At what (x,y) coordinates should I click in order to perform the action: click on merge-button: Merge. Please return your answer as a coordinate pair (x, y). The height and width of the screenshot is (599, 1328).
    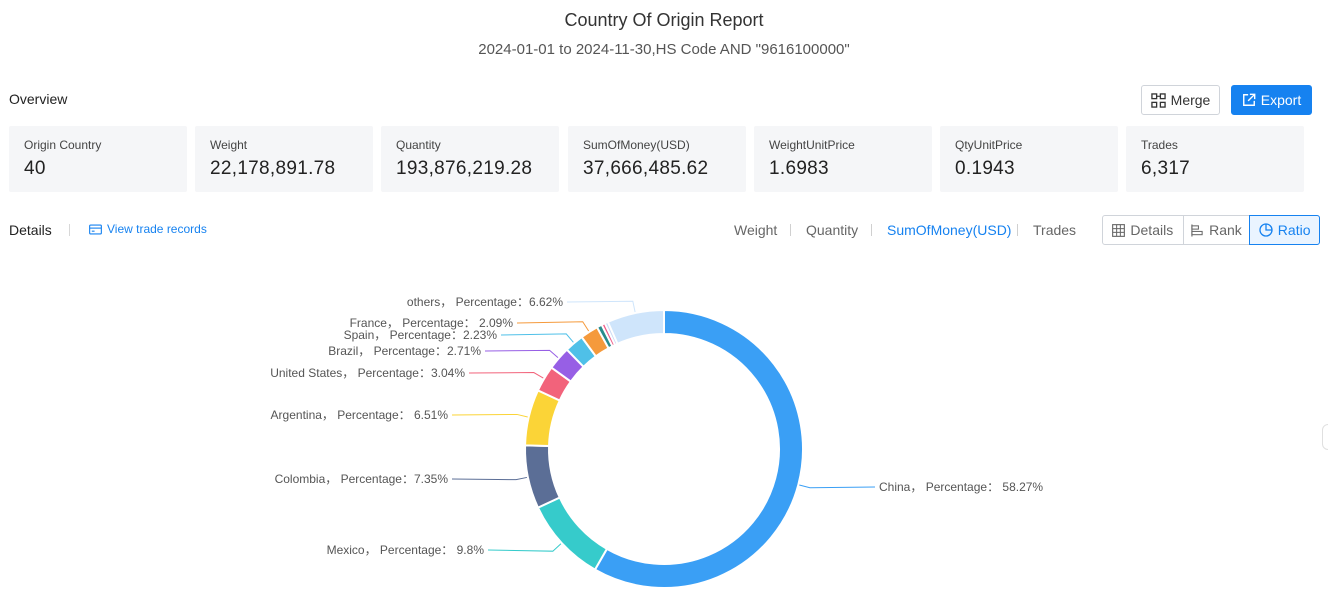
    Looking at the image, I should click on (1180, 100).